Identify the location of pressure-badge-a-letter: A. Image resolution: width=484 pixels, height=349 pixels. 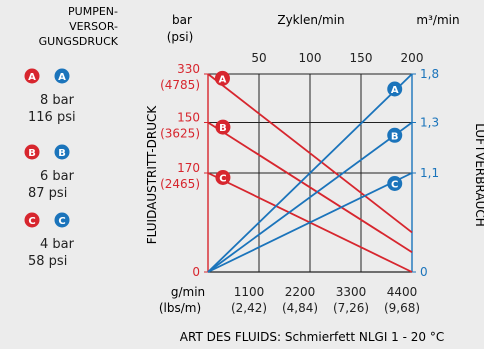
(223, 79).